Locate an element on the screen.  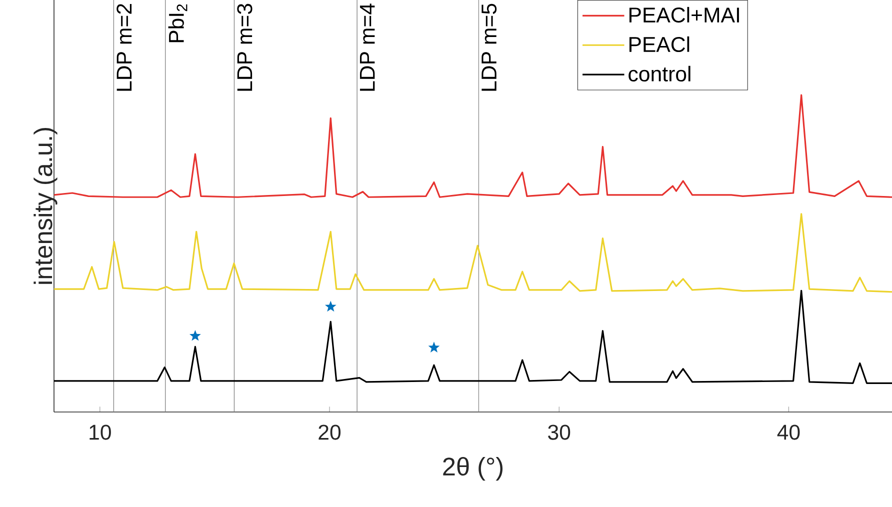
ref-line-label: PbI$_{2}$ is located at coordinates (178, 23).